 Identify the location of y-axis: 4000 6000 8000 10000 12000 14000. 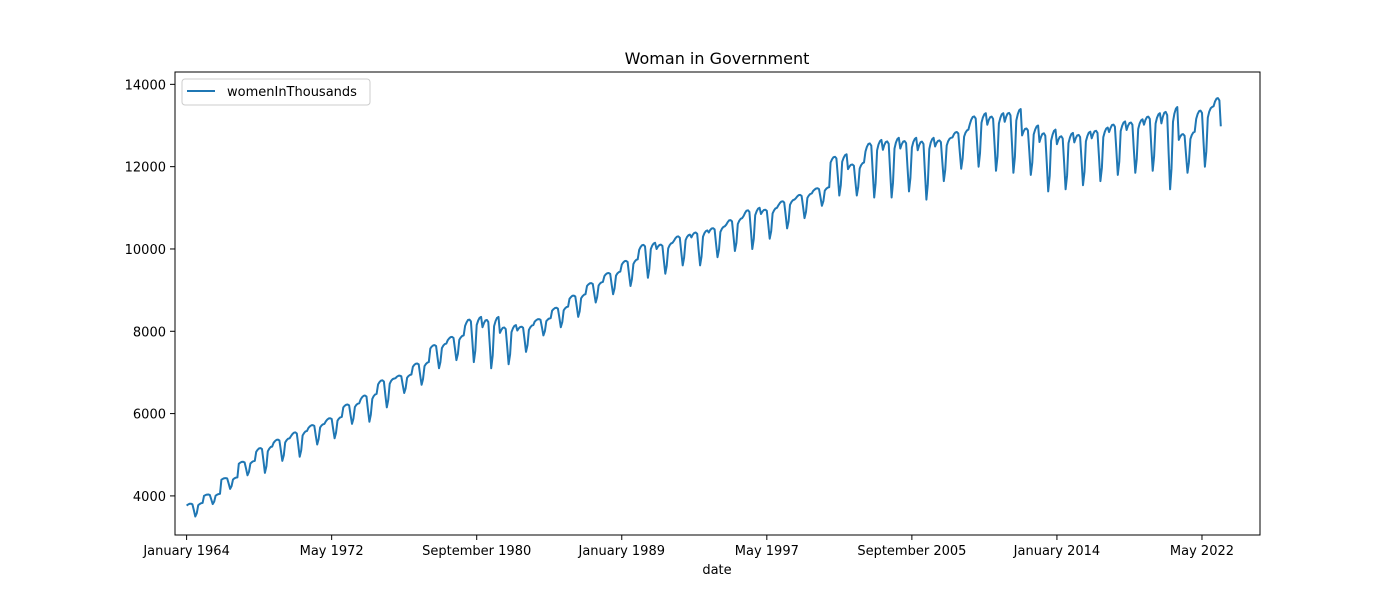
(150, 291).